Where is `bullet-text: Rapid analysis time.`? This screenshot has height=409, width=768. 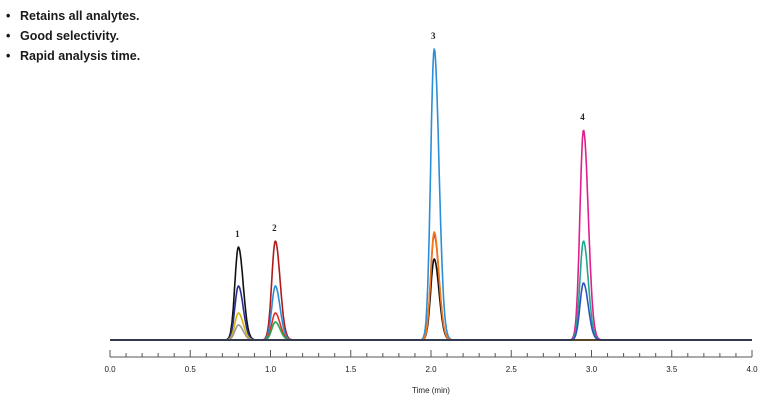 bullet-text: Rapid analysis time. is located at coordinates (80, 56).